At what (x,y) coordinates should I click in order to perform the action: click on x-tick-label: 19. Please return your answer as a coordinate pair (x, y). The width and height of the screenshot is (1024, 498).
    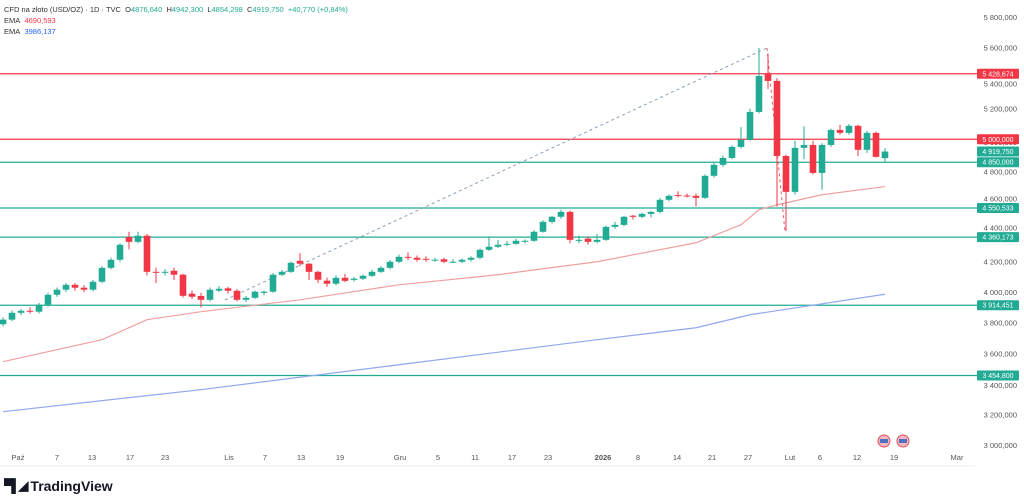
    Looking at the image, I should click on (340, 457).